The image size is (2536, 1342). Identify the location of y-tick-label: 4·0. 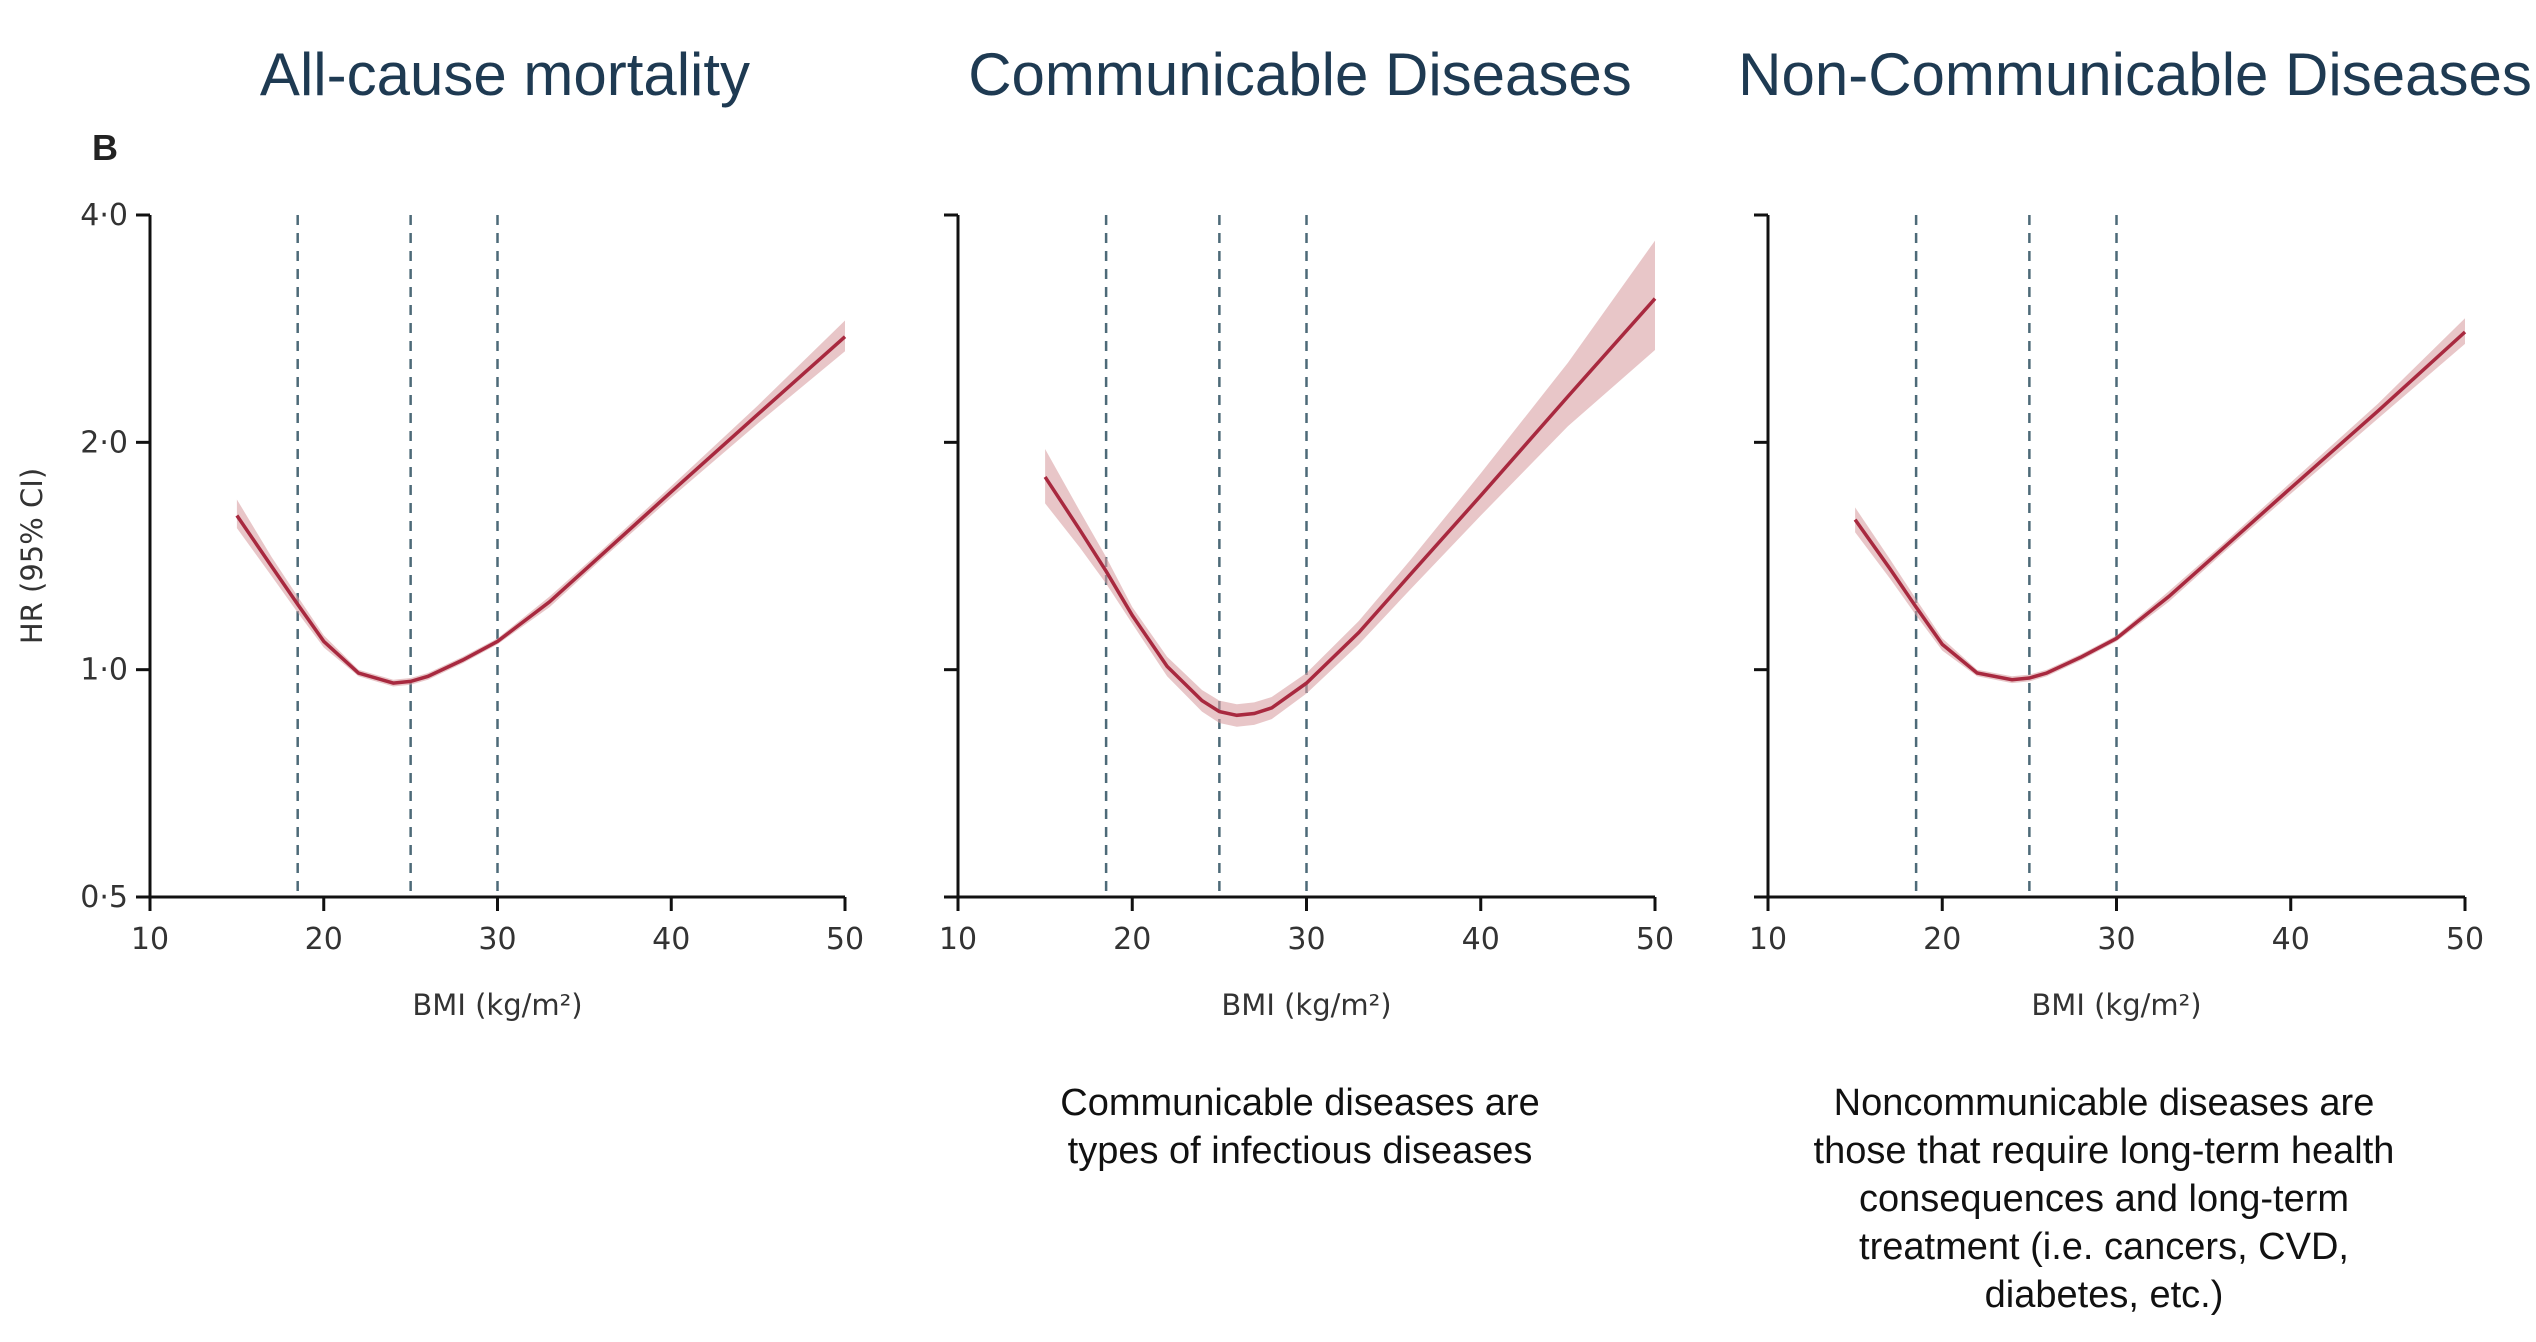
(104, 215).